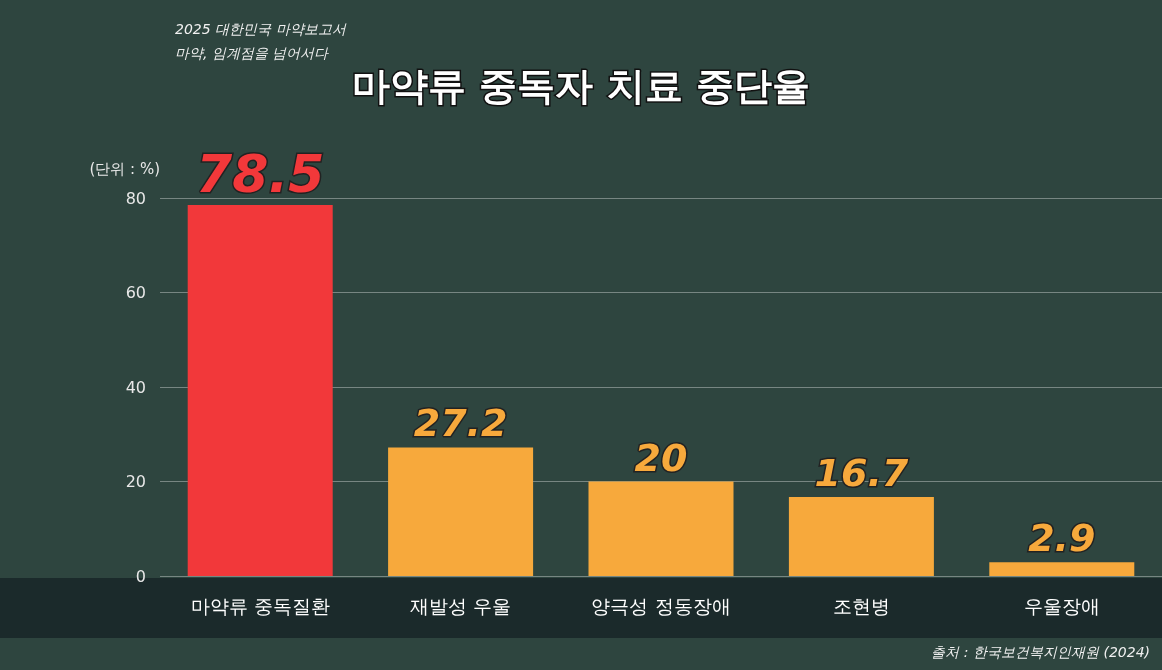 The width and height of the screenshot is (1162, 670). Describe the element at coordinates (260, 605) in the screenshot. I see `x-tick-label: 마약류 중독질환` at that location.